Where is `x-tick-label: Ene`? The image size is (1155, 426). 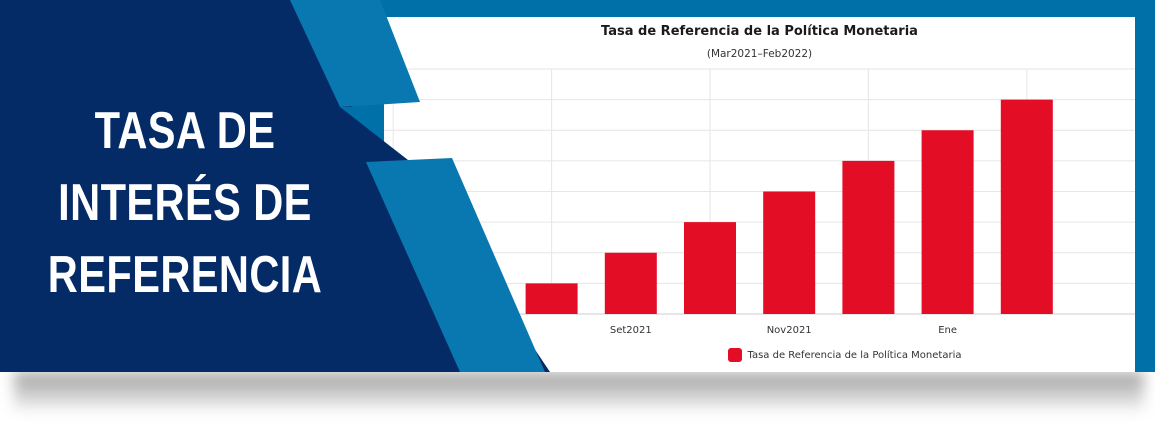
x-tick-label: Ene is located at coordinates (947, 330).